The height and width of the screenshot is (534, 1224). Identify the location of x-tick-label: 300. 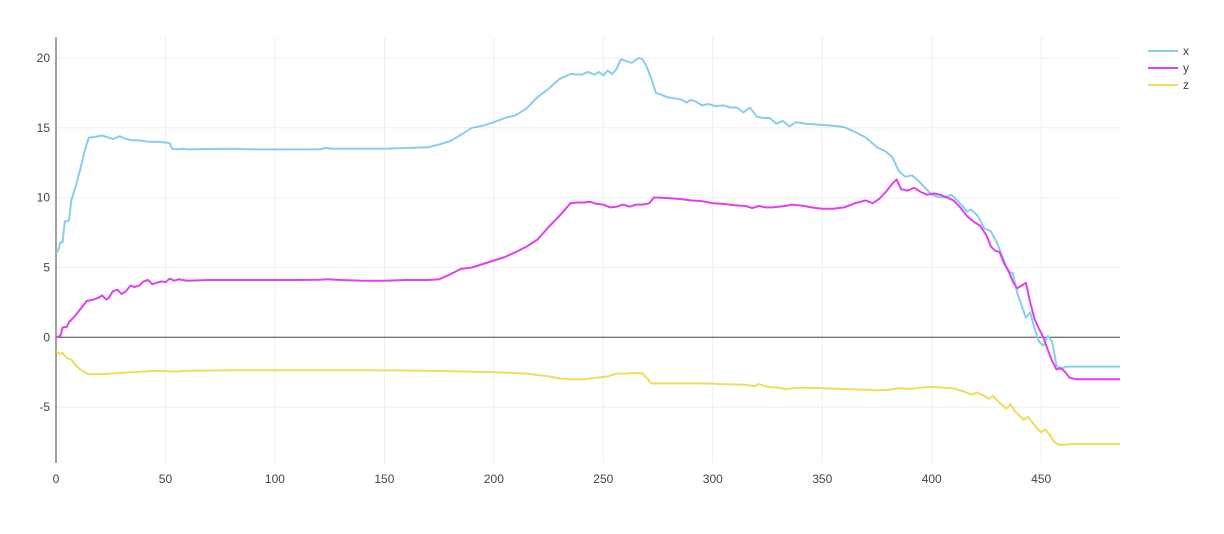
(713, 479).